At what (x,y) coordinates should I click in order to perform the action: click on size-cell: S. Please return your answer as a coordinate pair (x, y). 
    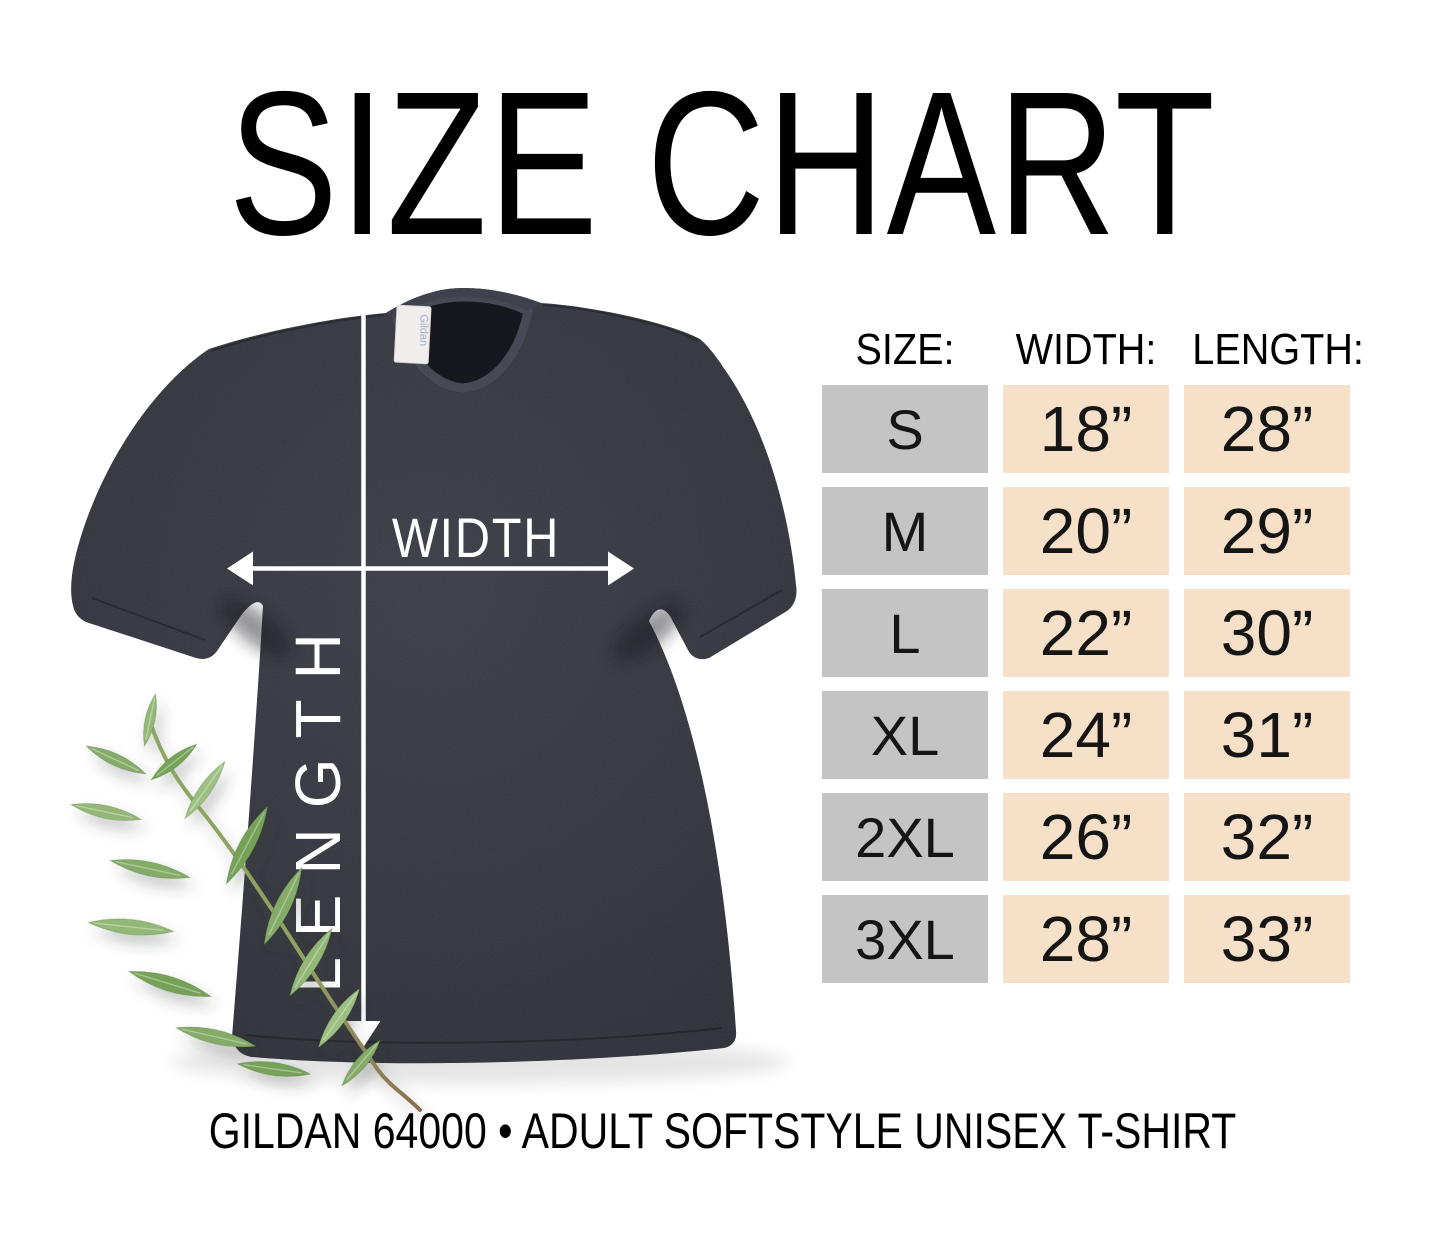
    Looking at the image, I should click on (905, 429).